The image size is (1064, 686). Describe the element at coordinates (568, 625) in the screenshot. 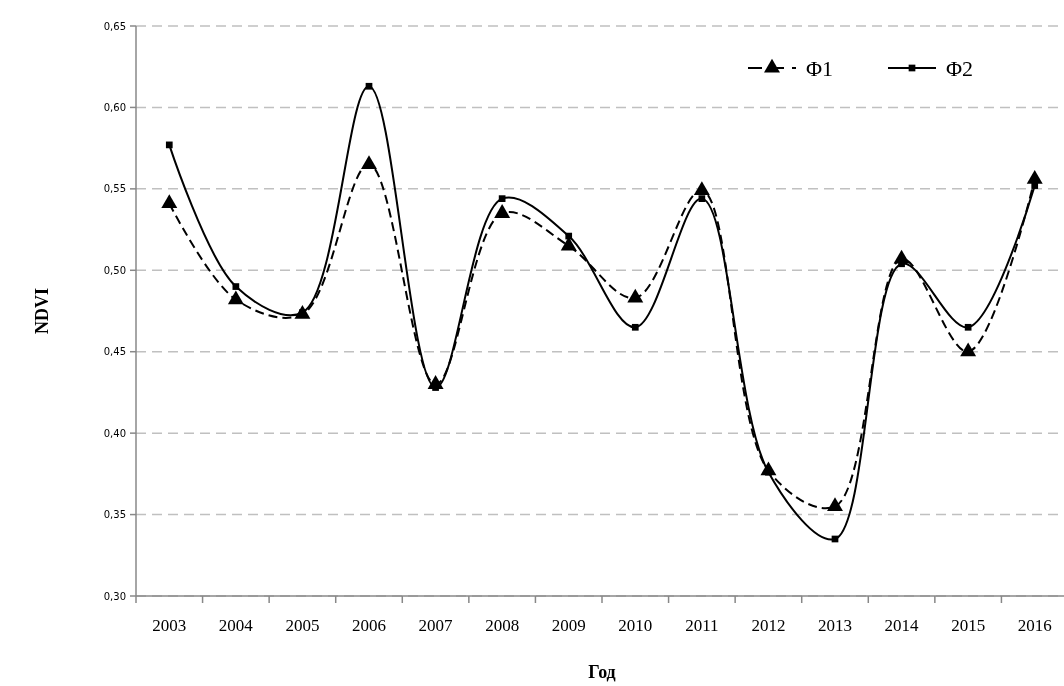

I see `x-tick-label: 2009` at that location.